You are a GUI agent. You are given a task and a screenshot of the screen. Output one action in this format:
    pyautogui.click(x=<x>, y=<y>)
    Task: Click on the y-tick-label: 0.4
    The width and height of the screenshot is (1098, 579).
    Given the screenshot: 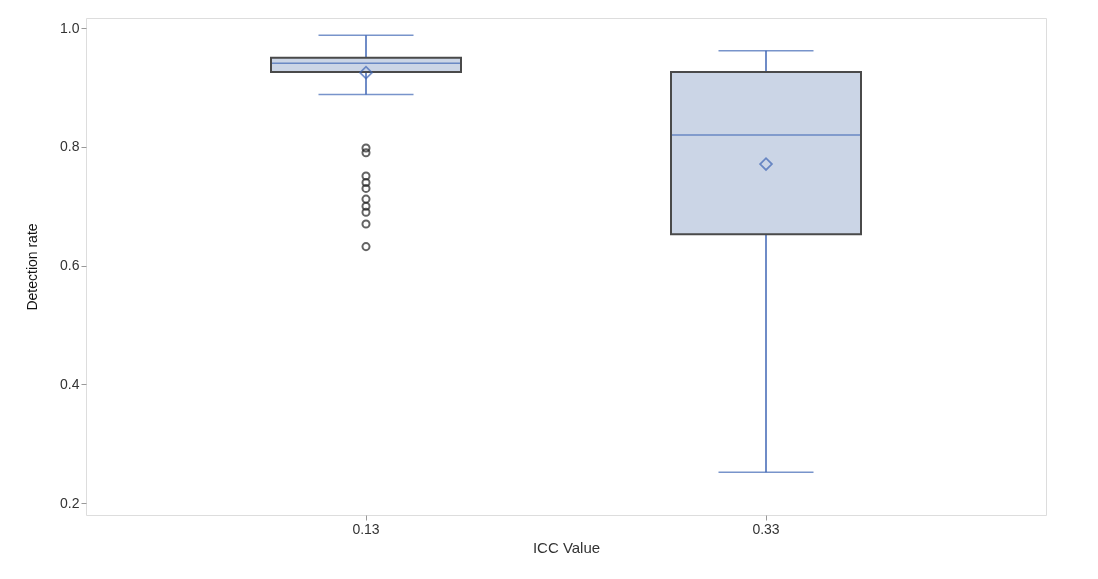 What is the action you would take?
    pyautogui.click(x=70, y=383)
    